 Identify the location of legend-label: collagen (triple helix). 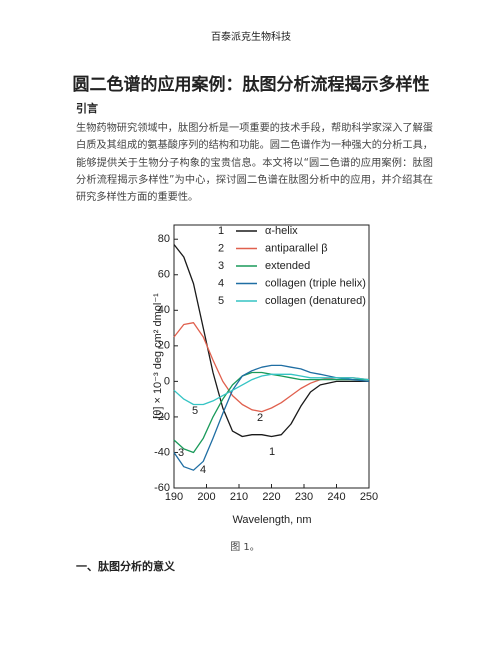
(315, 283).